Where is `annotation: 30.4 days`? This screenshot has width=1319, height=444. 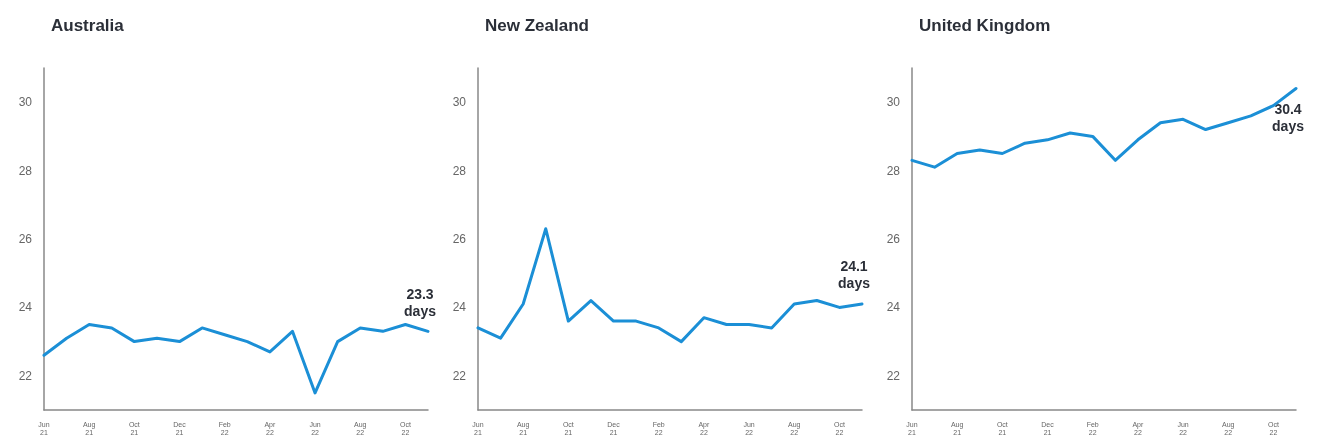 annotation: 30.4 days is located at coordinates (1288, 118).